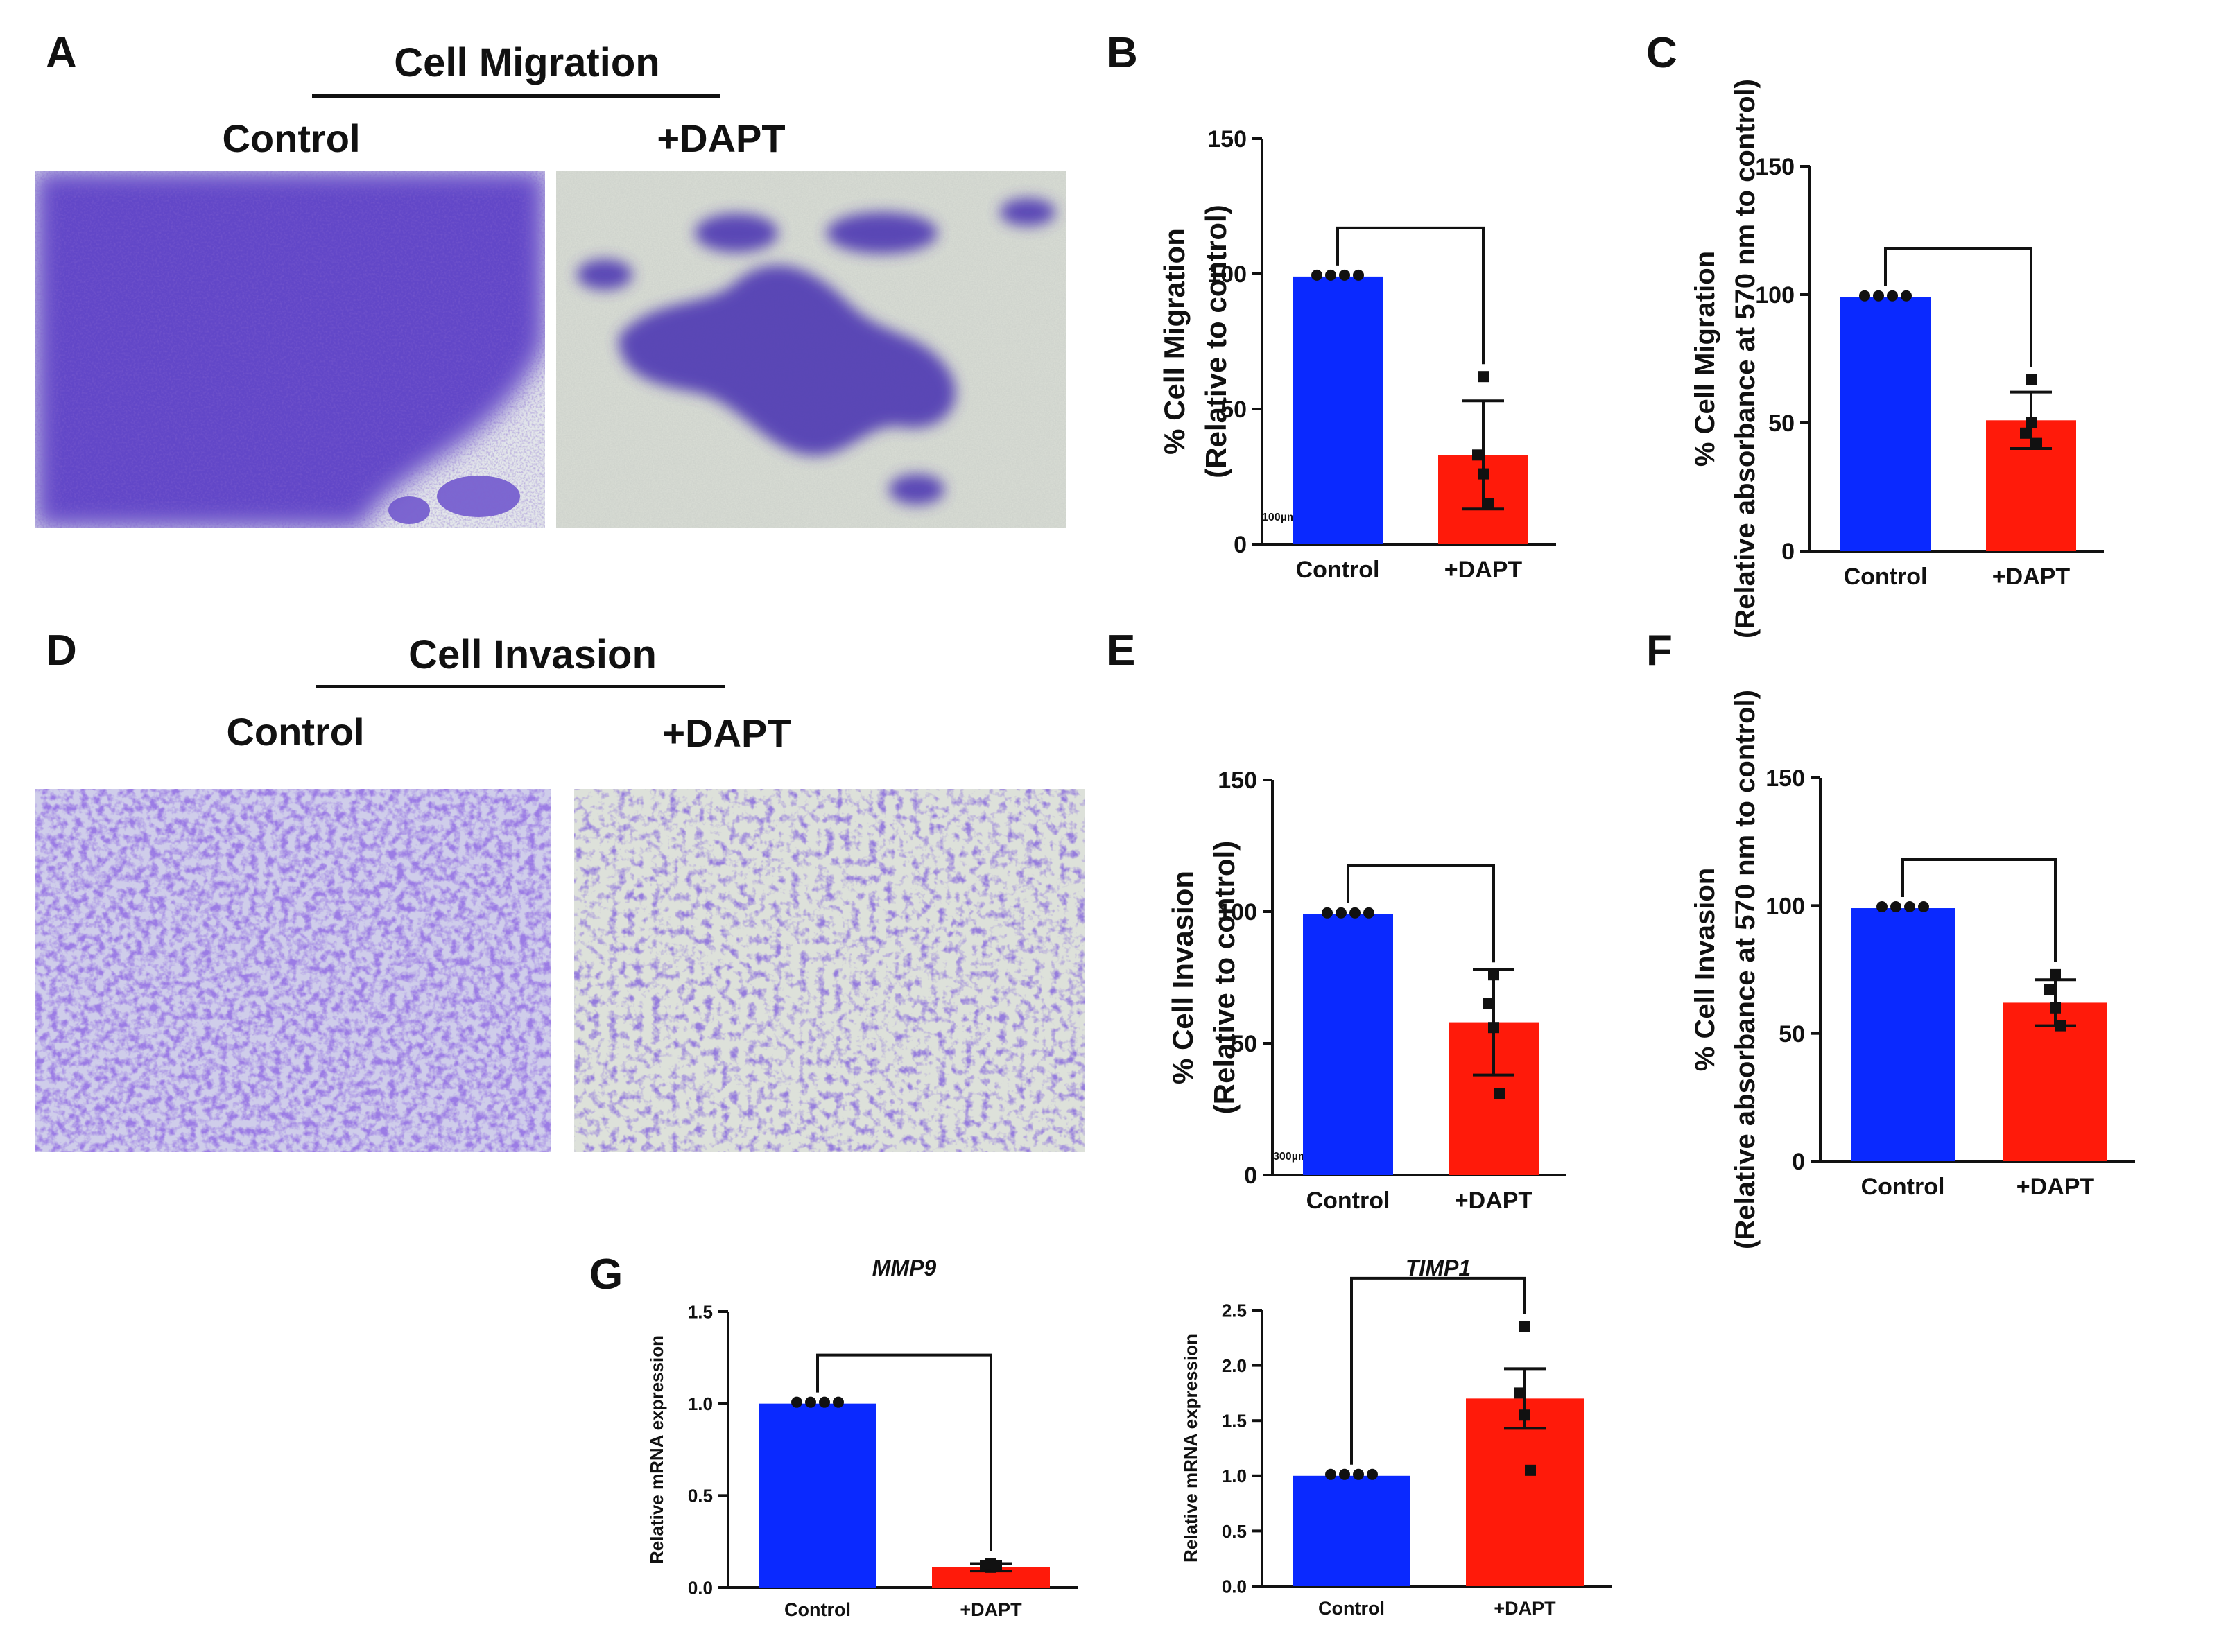  What do you see at coordinates (700, 1587) in the screenshot?
I see `y-tick-label-g1: 0.0` at bounding box center [700, 1587].